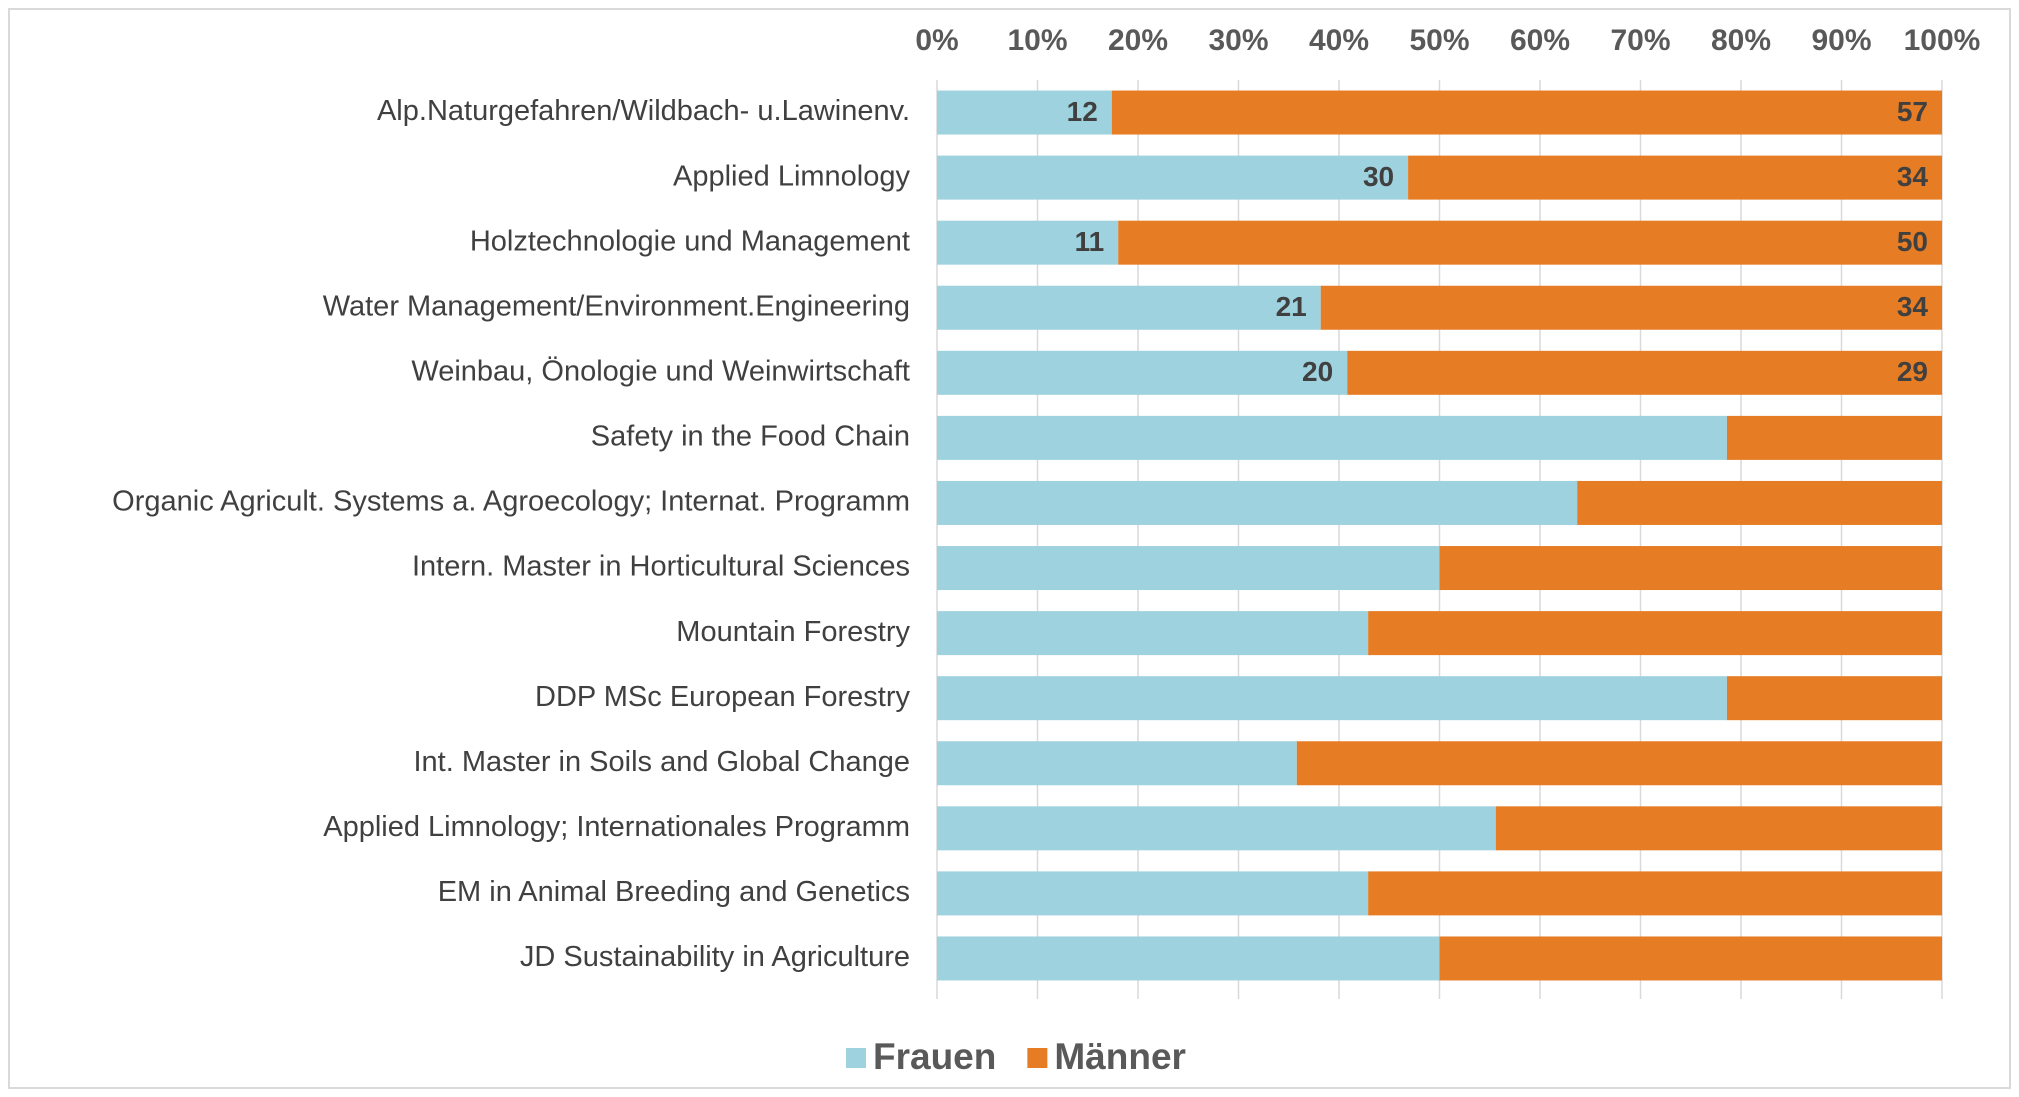  I want to click on x-tick-label: 100%, so click(1942, 40).